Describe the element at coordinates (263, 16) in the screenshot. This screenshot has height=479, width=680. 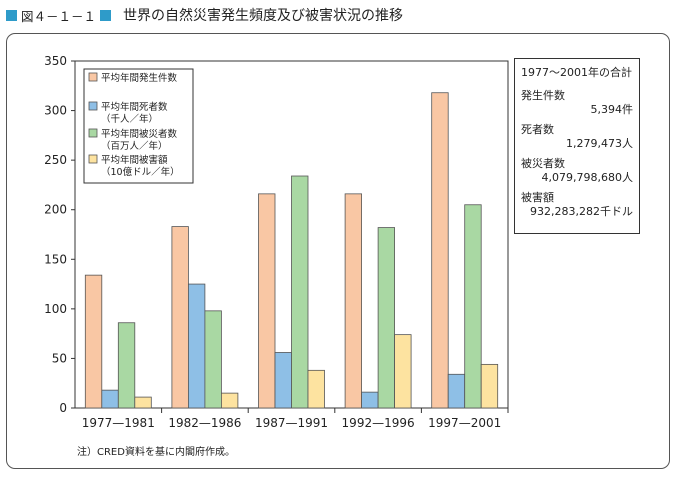
I see `figure-title: 世界の自然災害発生頻度及び被害状況の推移` at that location.